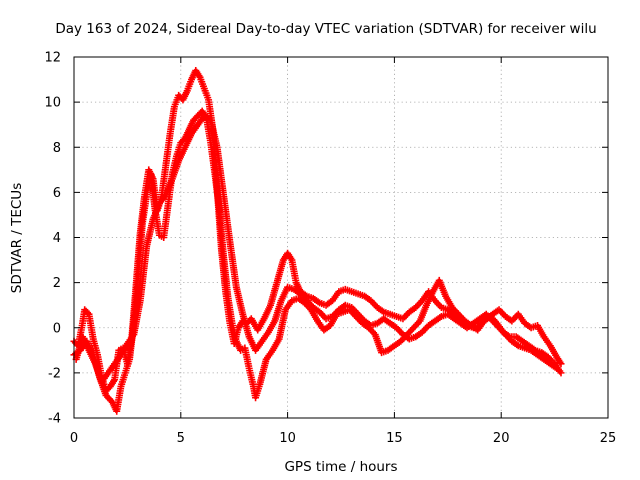  Describe the element at coordinates (501, 438) in the screenshot. I see `x-tick-label: 20` at that location.